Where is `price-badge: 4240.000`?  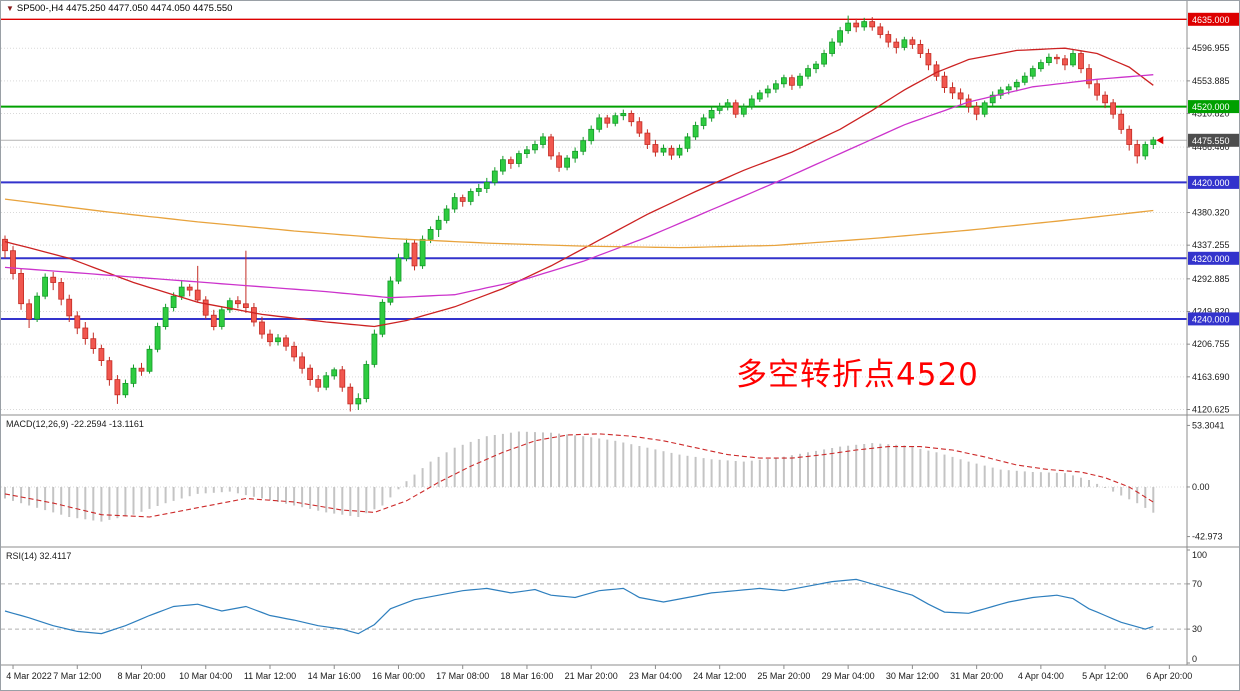
price-badge: 4240.000 is located at coordinates (1213, 319).